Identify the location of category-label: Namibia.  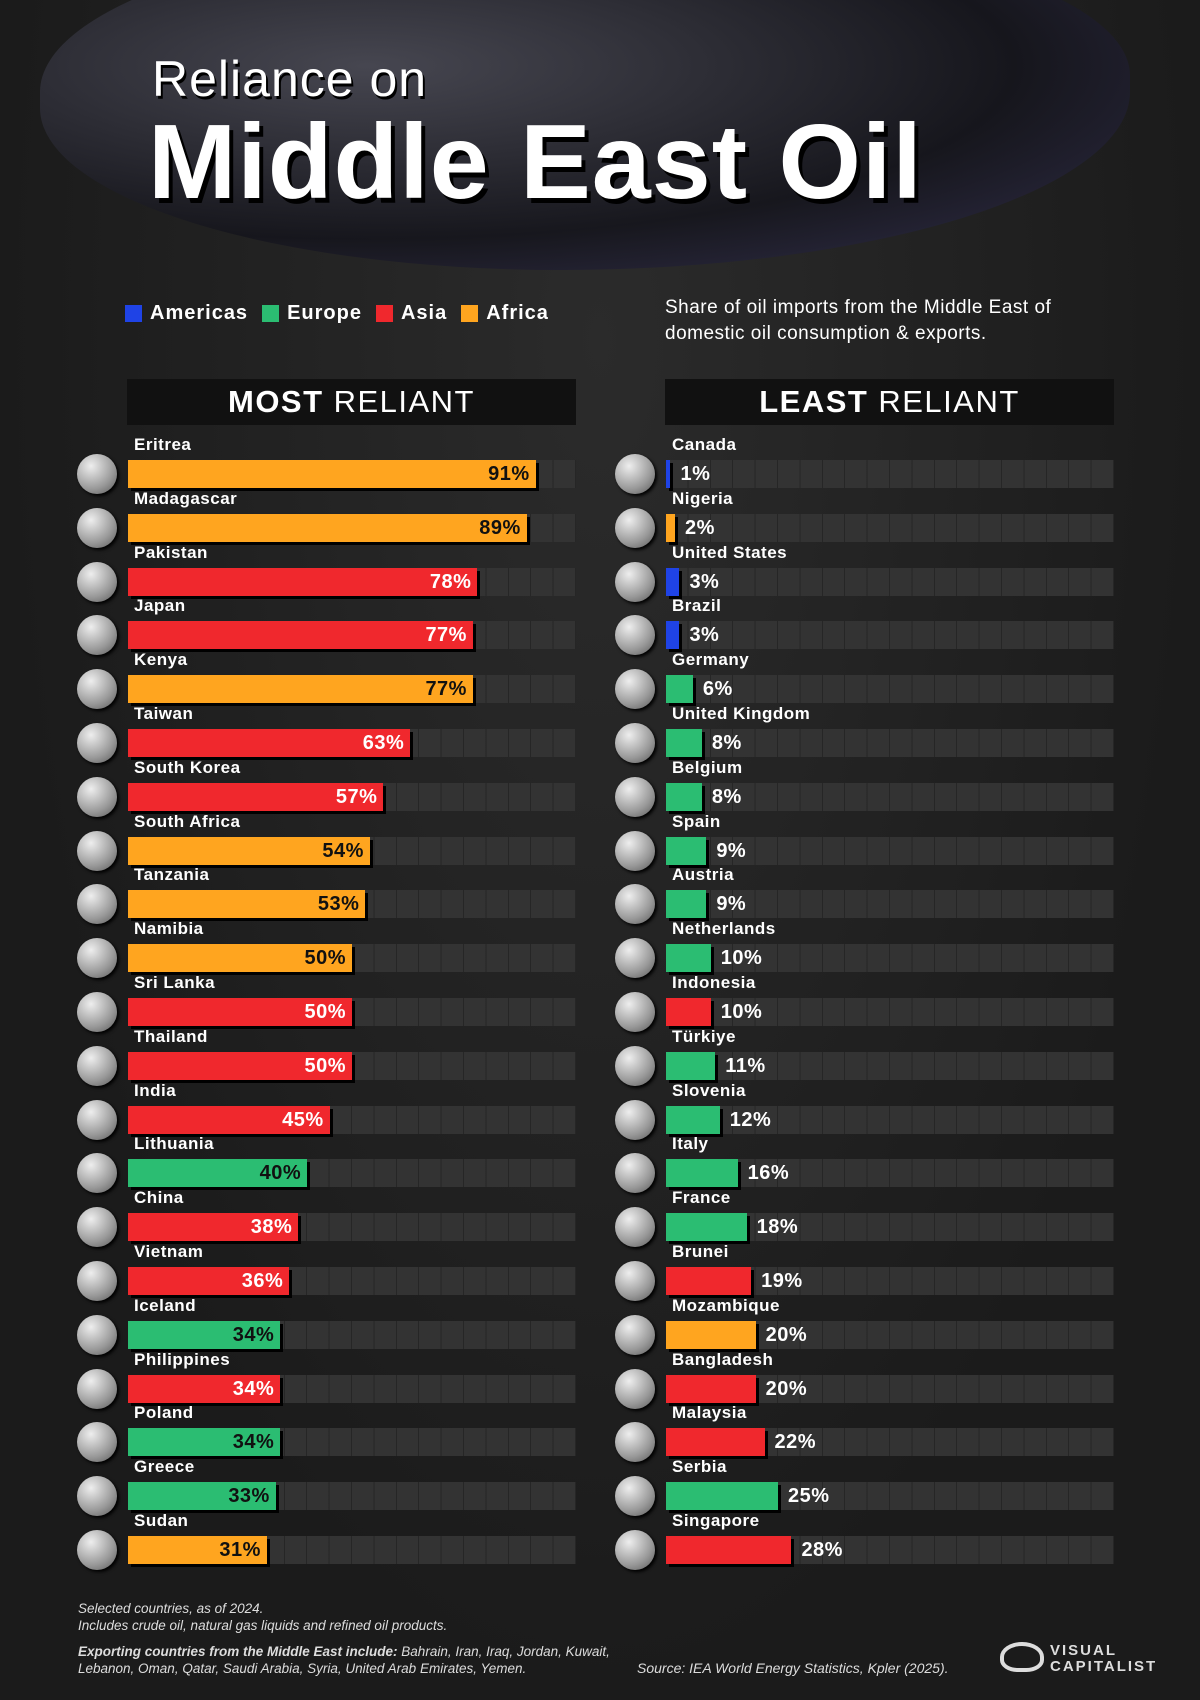
(169, 929).